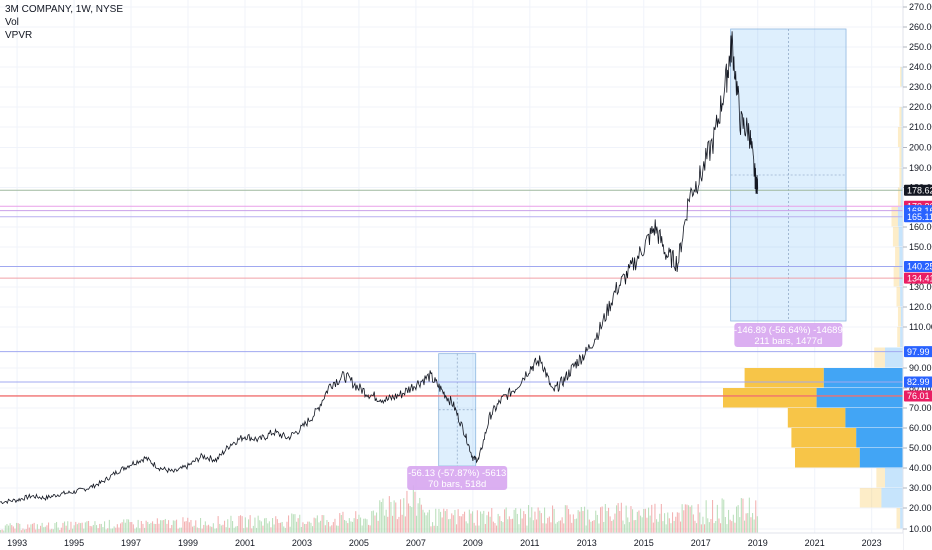 This screenshot has height=550, width=932. What do you see at coordinates (758, 543) in the screenshot?
I see `time-tick-label: 2019` at bounding box center [758, 543].